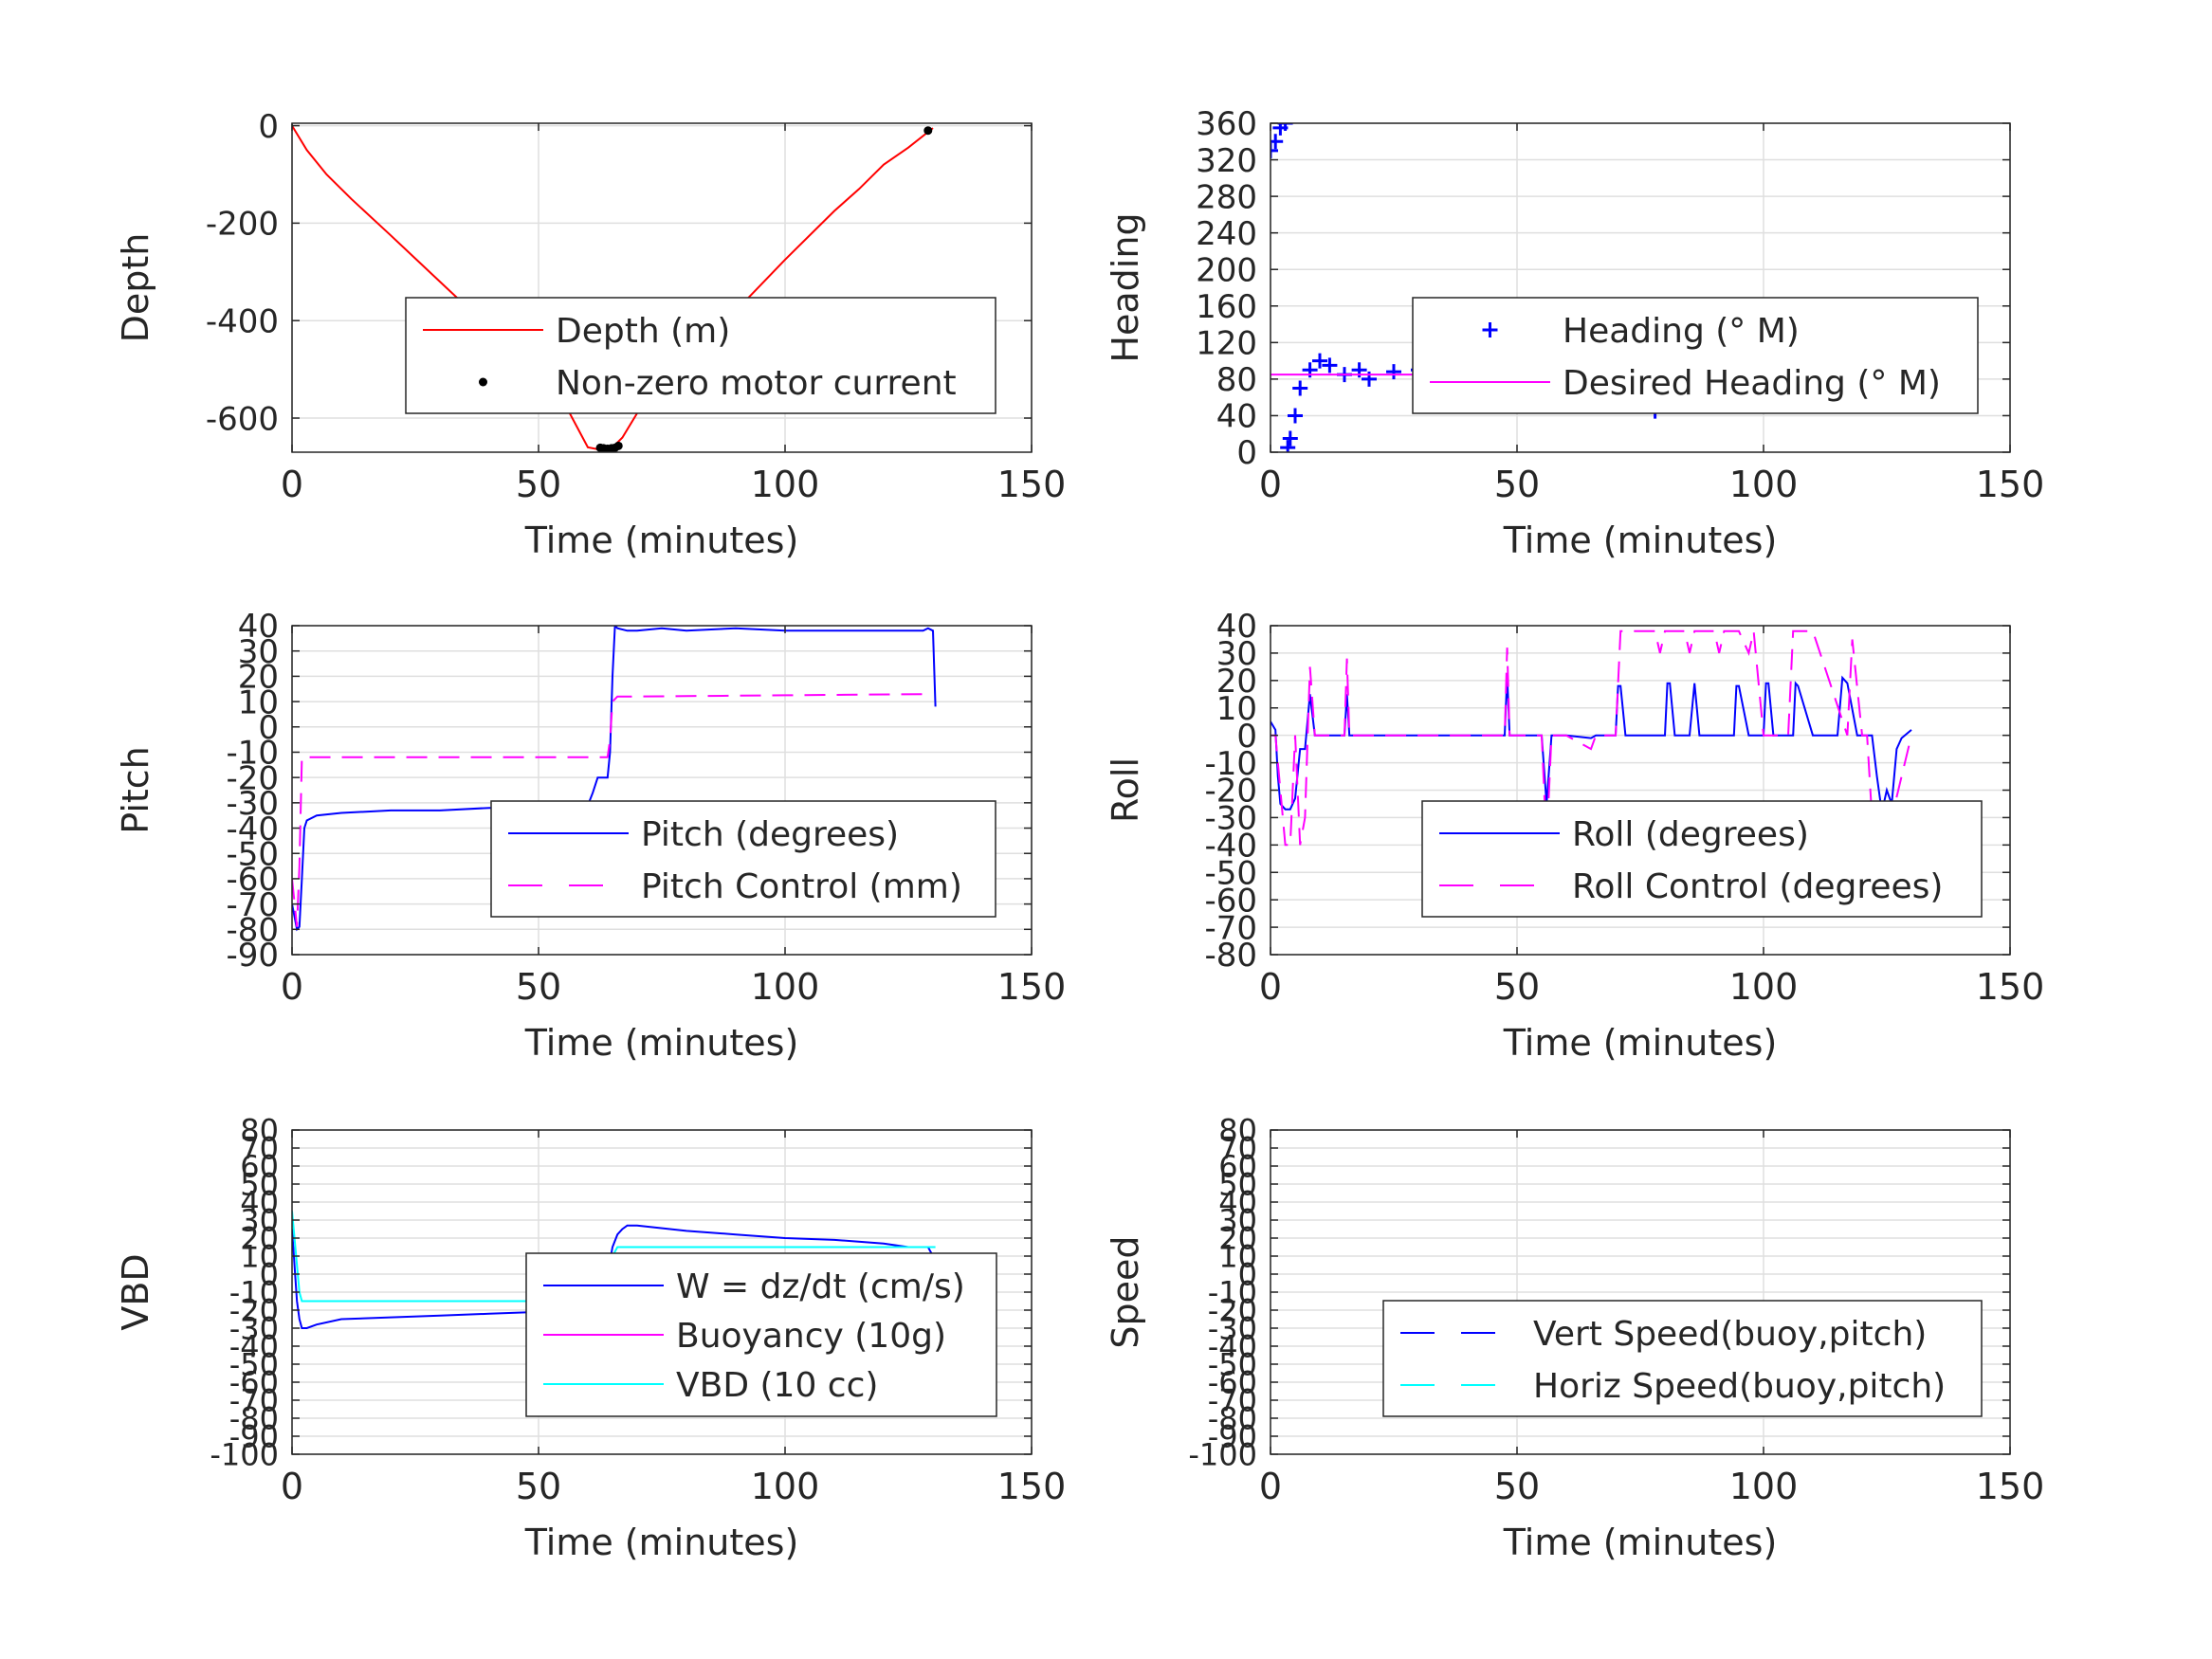 The image size is (2212, 1659). I want to click on legend-label: Horiz Speed(buoy,pitch), so click(1739, 1386).